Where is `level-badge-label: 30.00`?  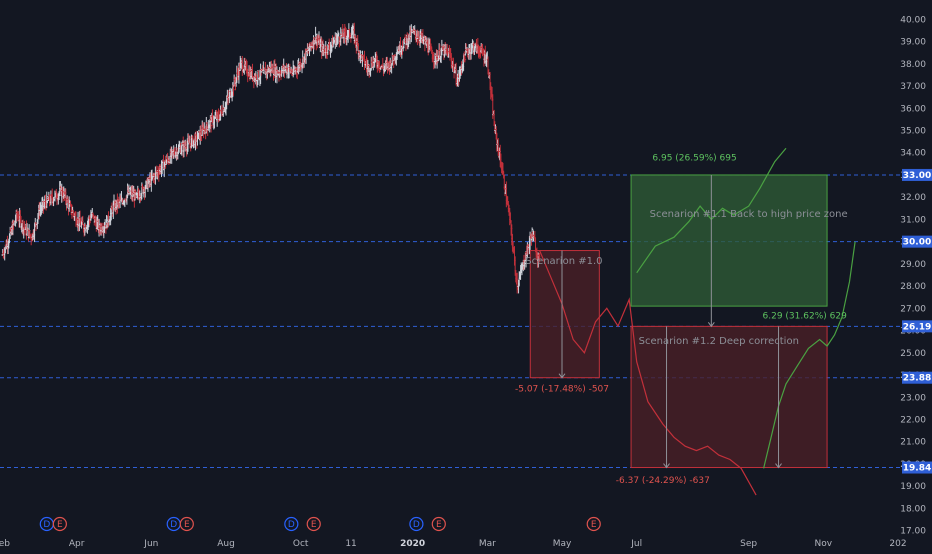 level-badge-label: 30.00 is located at coordinates (917, 243).